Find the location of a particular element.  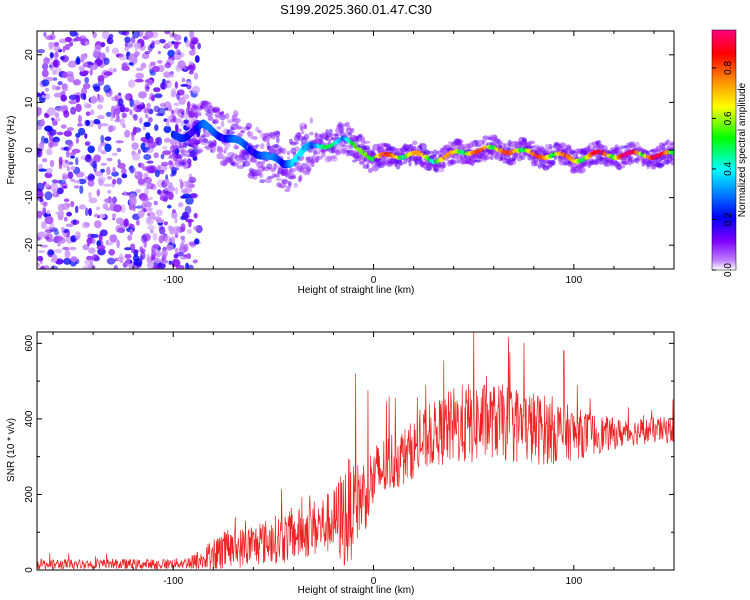

y-tick-label: -20 is located at coordinates (29, 245).